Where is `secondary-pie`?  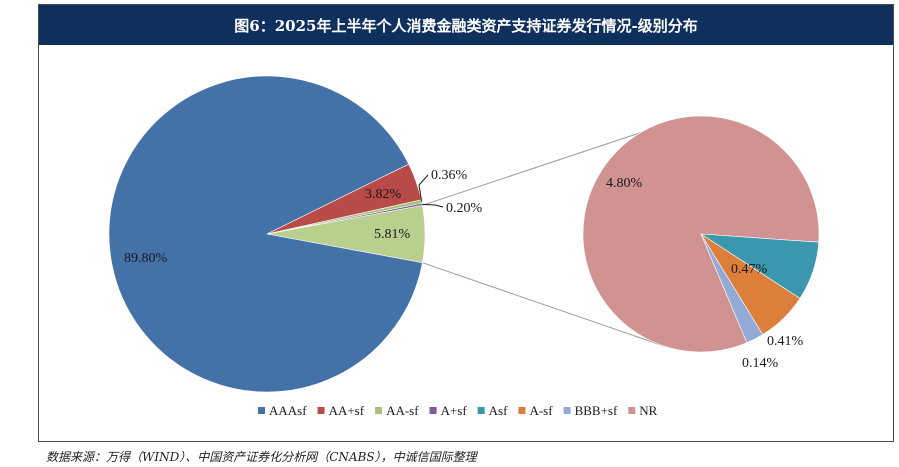
secondary-pie is located at coordinates (701, 234).